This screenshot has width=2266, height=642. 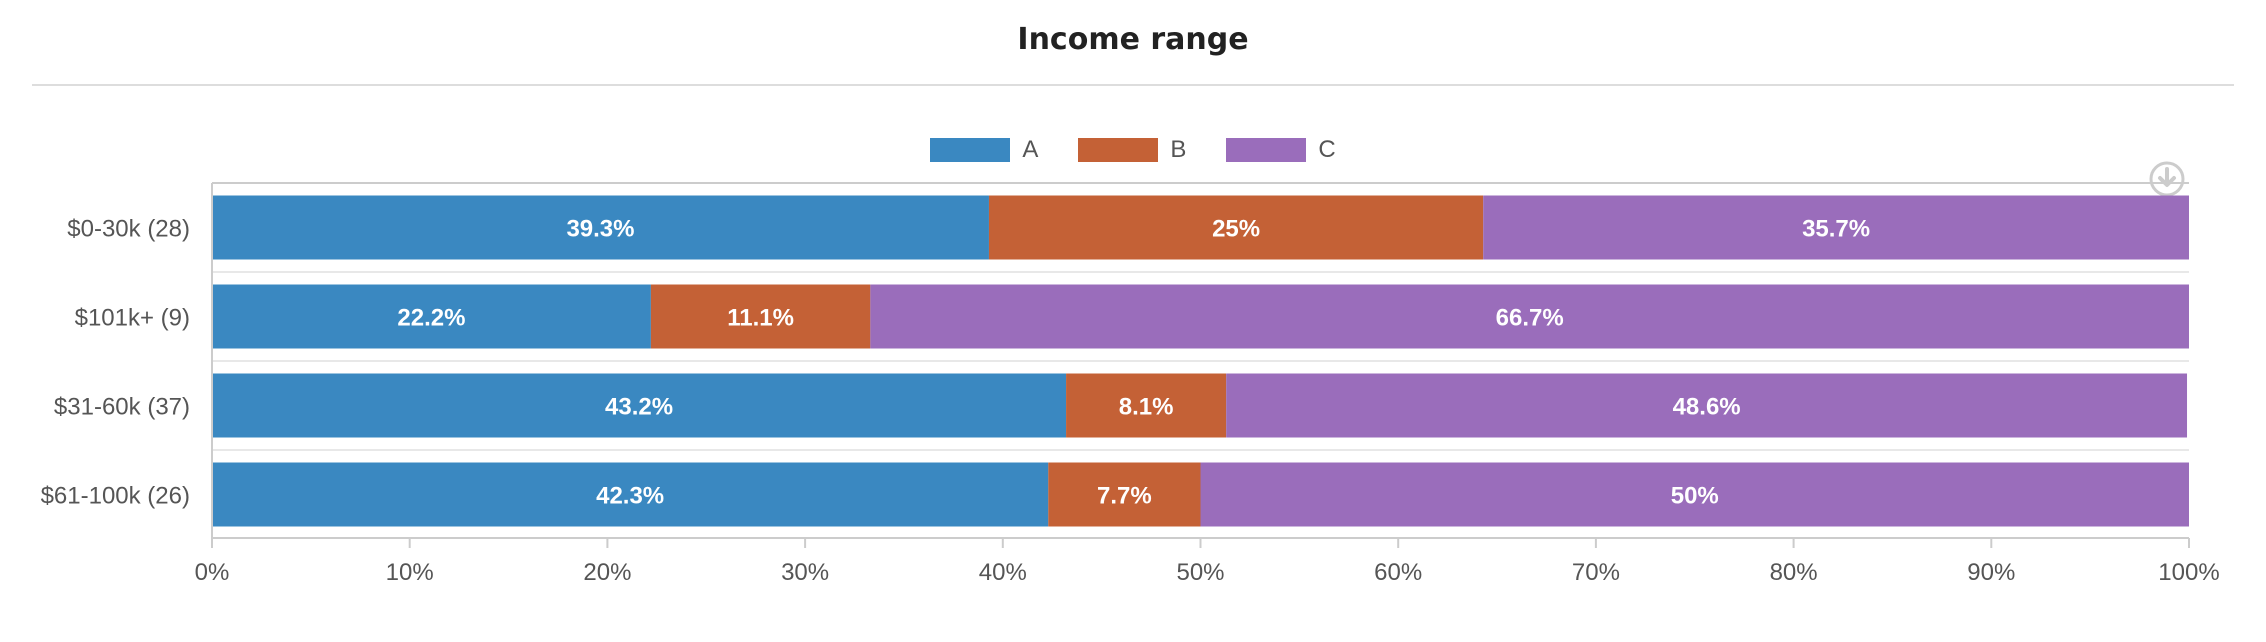 I want to click on legend-label-c: C, so click(x=1327, y=149).